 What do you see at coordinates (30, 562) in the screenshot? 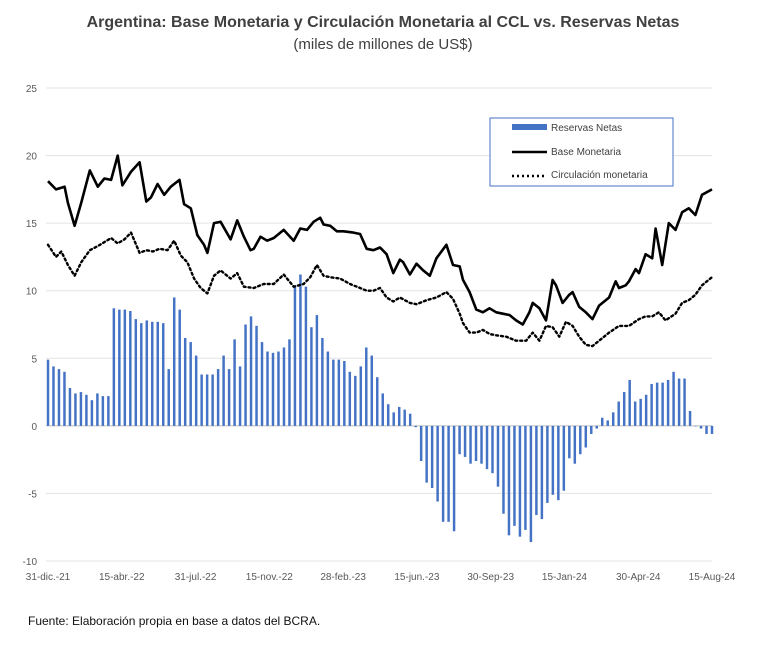
I see `y-tick-label: -10` at bounding box center [30, 562].